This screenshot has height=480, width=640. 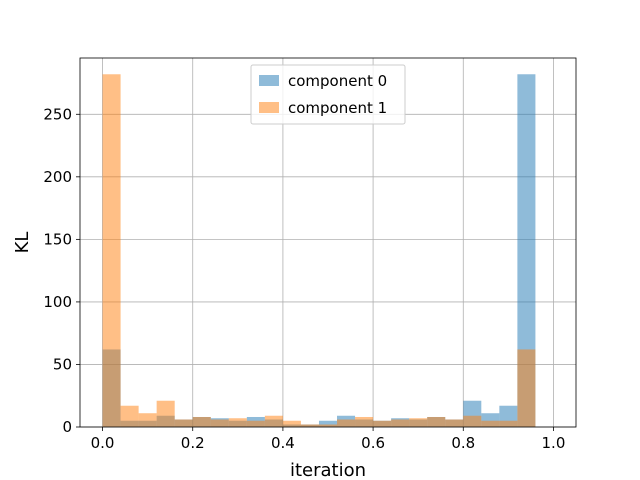 I want to click on bar-series1-bin7, so click(x=237, y=422).